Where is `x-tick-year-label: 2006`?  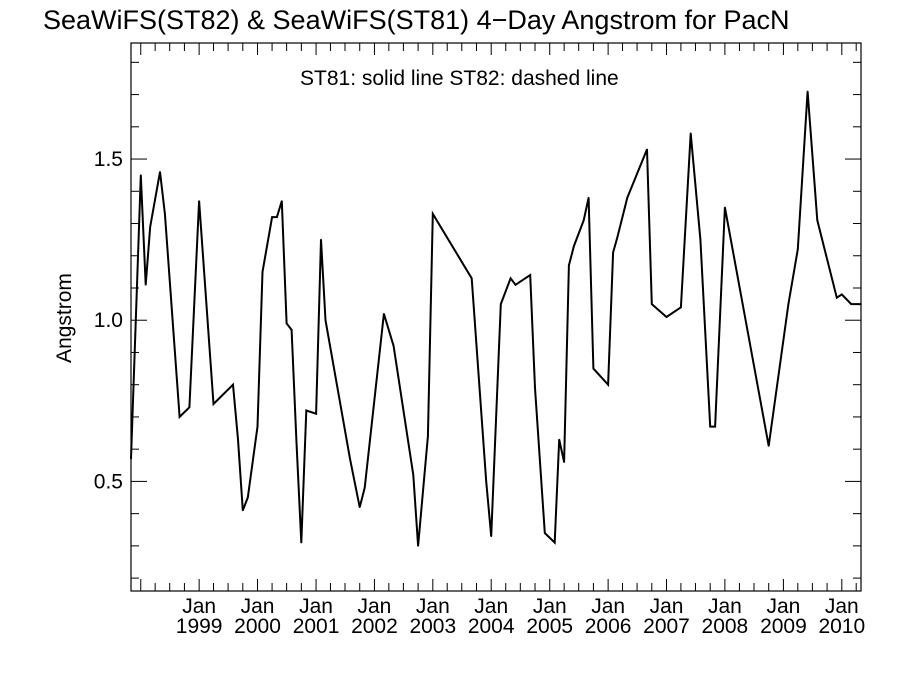 x-tick-year-label: 2006 is located at coordinates (608, 626).